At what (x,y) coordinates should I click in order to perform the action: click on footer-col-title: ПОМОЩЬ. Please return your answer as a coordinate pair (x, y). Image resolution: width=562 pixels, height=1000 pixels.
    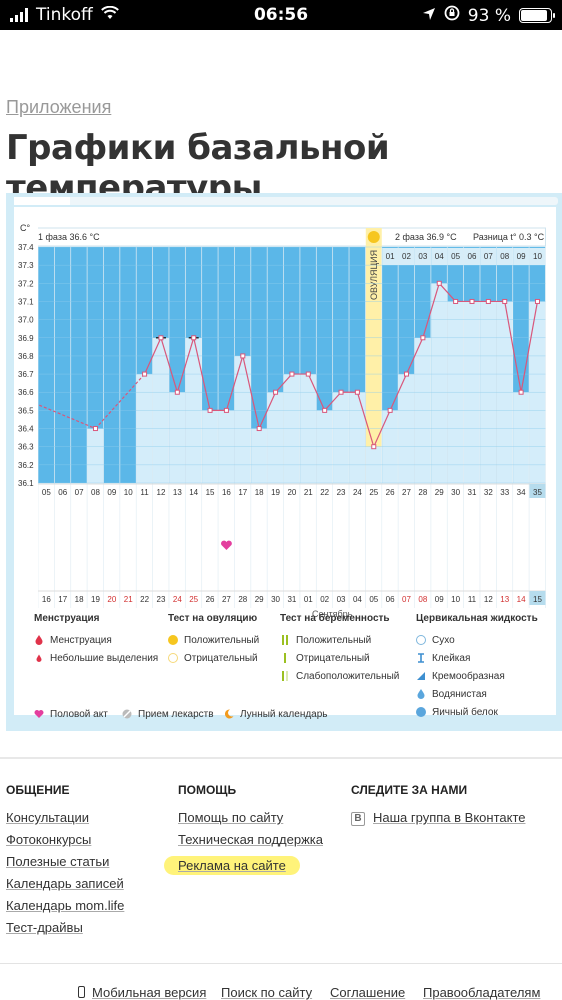
    Looking at the image, I should click on (207, 790).